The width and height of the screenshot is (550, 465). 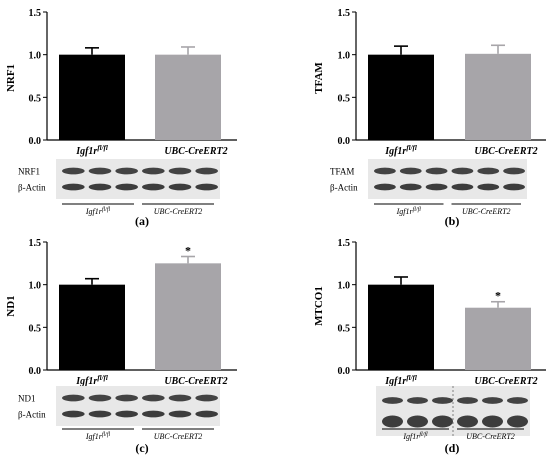 I want to click on panel-label: (b), so click(x=452, y=221).